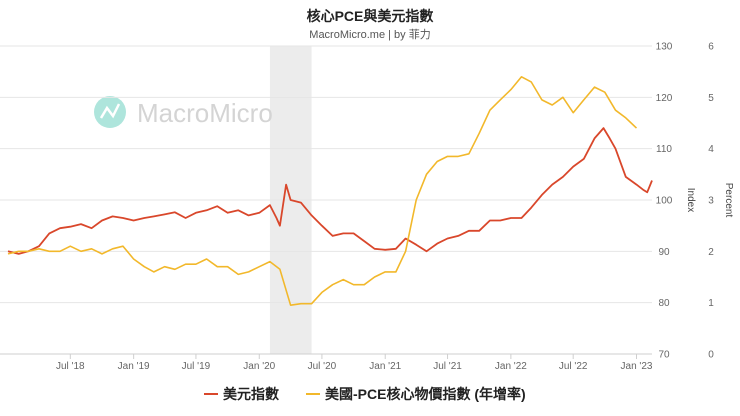 This screenshot has height=416, width=740. Describe the element at coordinates (196, 366) in the screenshot. I see `x-tick-label: Jul '19` at that location.